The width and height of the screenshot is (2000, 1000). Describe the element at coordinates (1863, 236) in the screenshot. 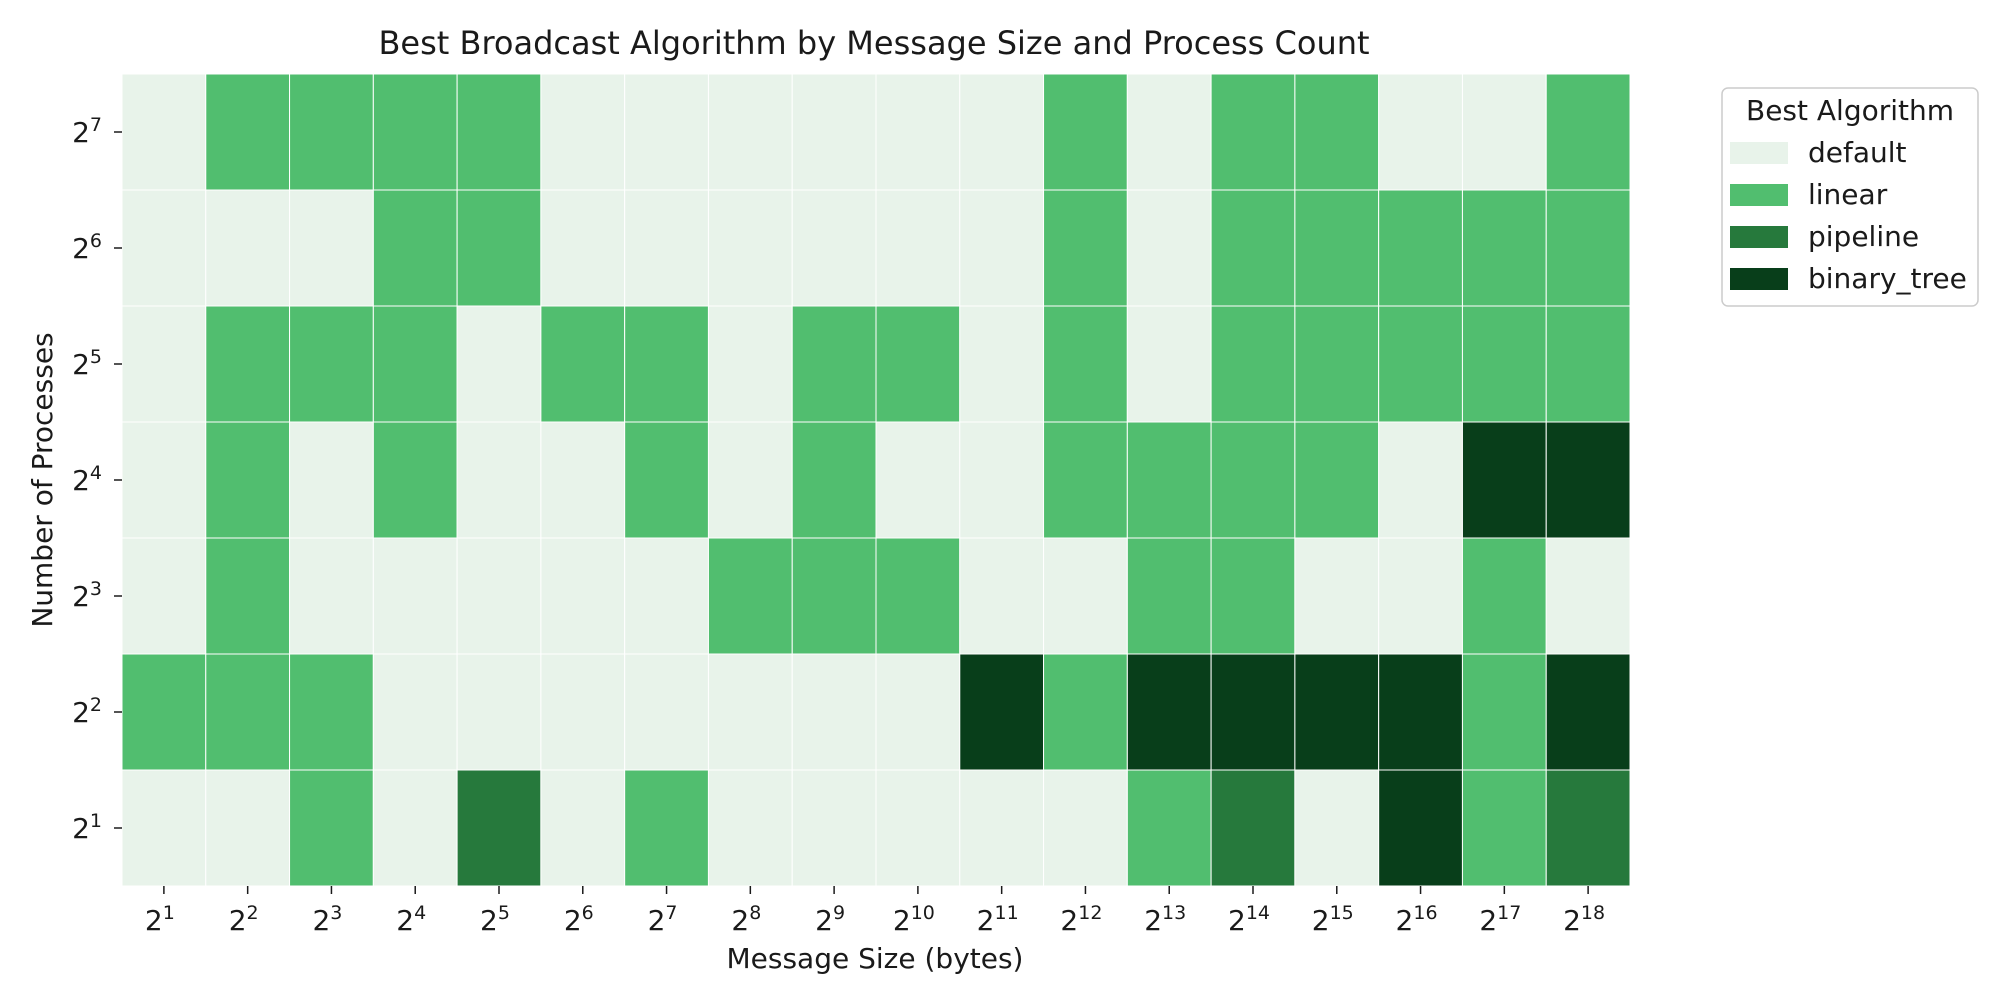

I see `legend-label: pipeline` at that location.